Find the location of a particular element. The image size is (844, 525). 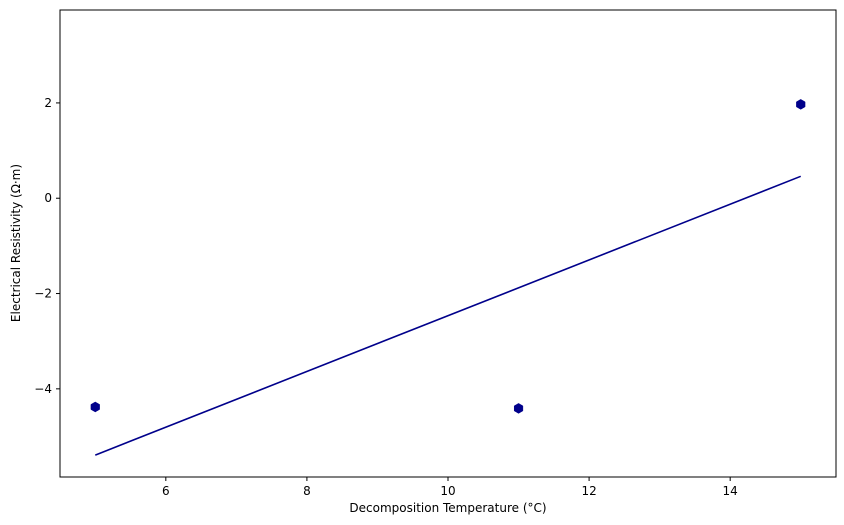

y-axis-label: Electrical Resistivity (Ω·m) is located at coordinates (16, 243).